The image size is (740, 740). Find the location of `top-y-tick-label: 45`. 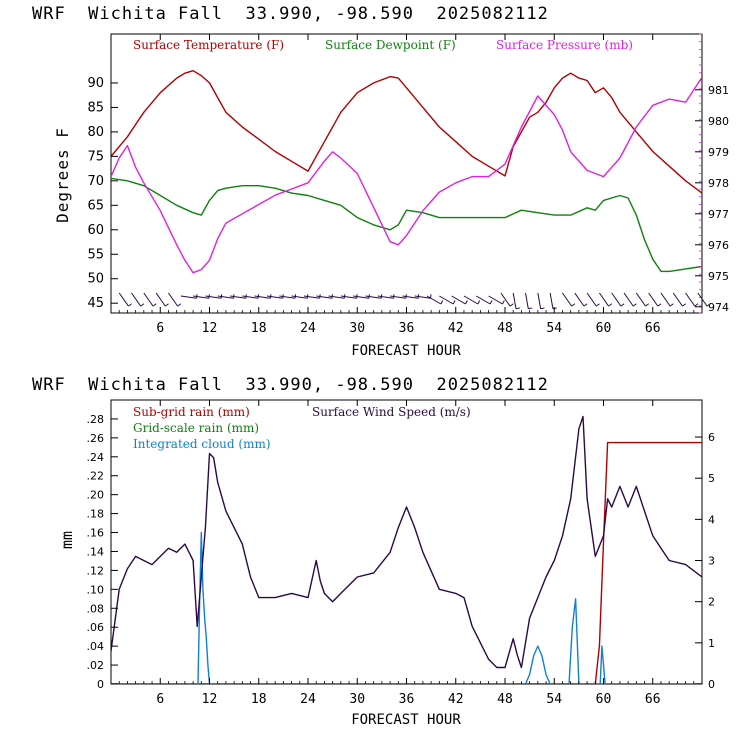

top-y-tick-label: 45 is located at coordinates (95, 303).